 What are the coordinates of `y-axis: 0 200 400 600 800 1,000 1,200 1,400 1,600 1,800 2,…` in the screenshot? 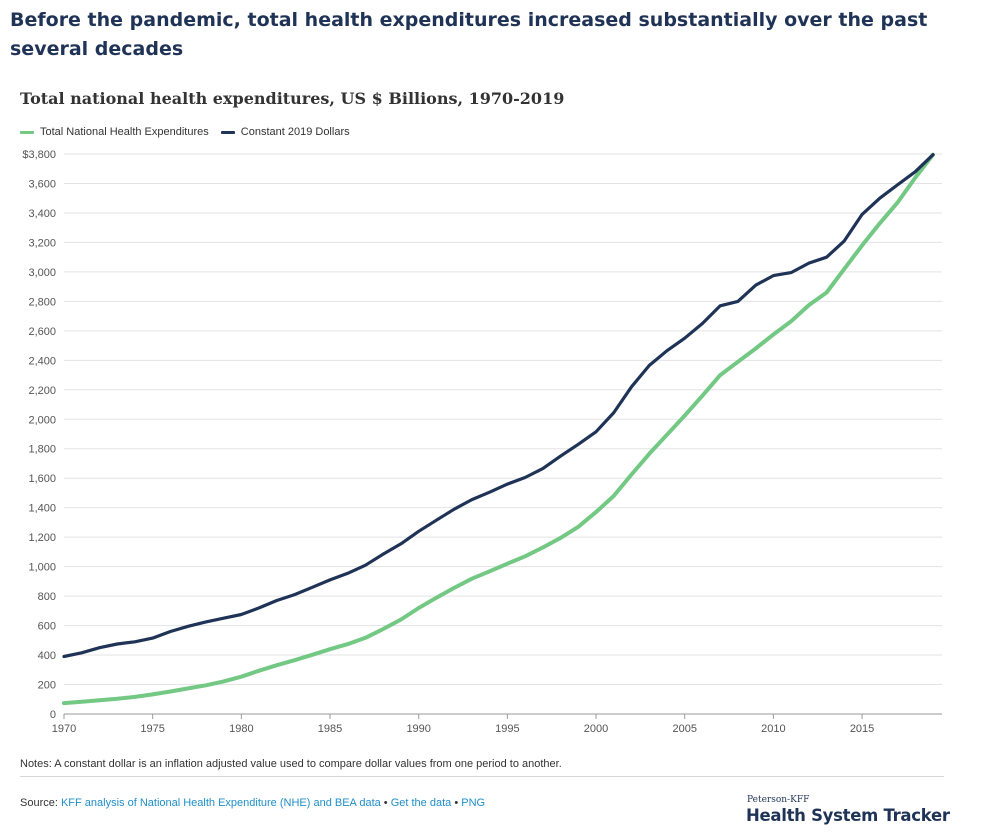 It's located at (39, 435).